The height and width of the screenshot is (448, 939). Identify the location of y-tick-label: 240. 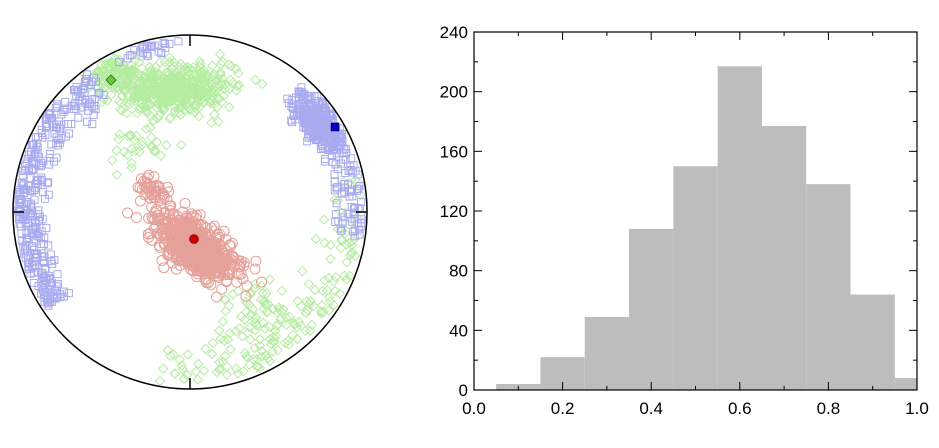
(454, 32).